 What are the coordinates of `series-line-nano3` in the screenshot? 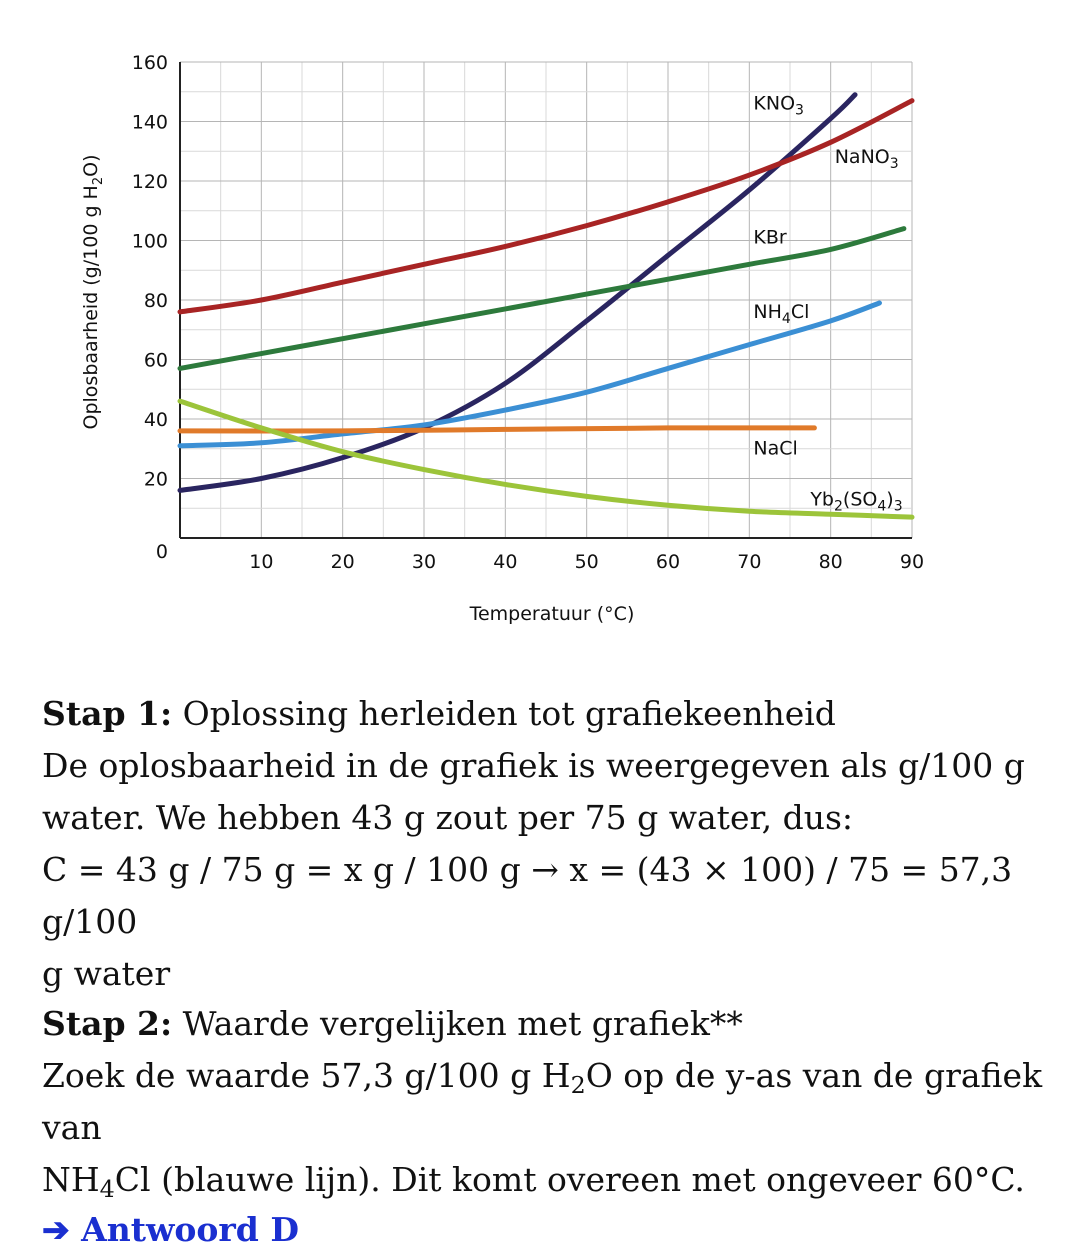 It's located at (546, 206).